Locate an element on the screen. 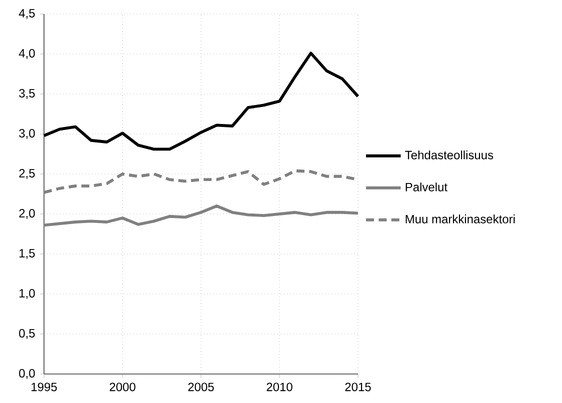 The image size is (562, 403). y-tick-label: 3,0 is located at coordinates (27, 134).